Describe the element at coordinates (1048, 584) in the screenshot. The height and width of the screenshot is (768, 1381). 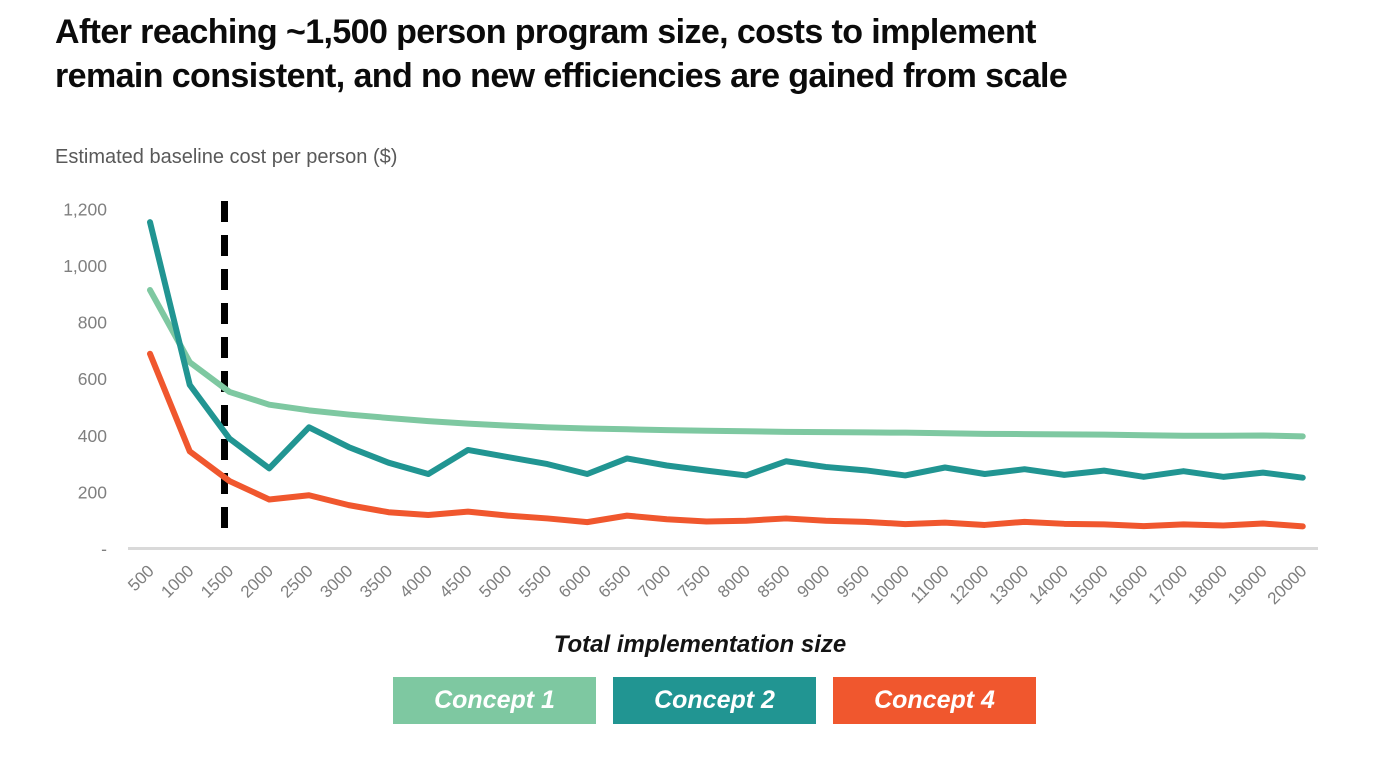
I see `x-axis-tick-label: 14000` at that location.